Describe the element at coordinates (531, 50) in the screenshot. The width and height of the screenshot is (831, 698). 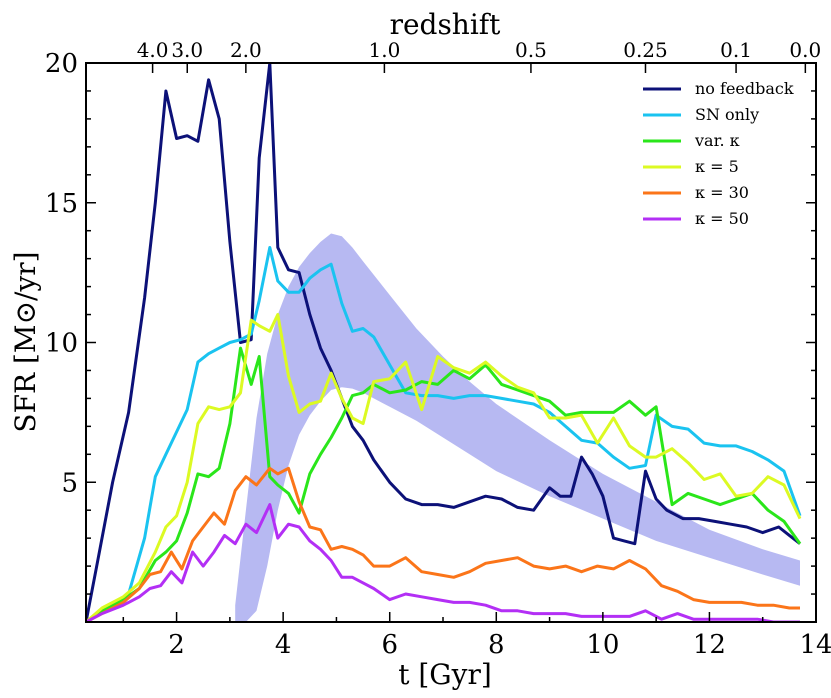
I see `top-tick-label: 0.5` at that location.